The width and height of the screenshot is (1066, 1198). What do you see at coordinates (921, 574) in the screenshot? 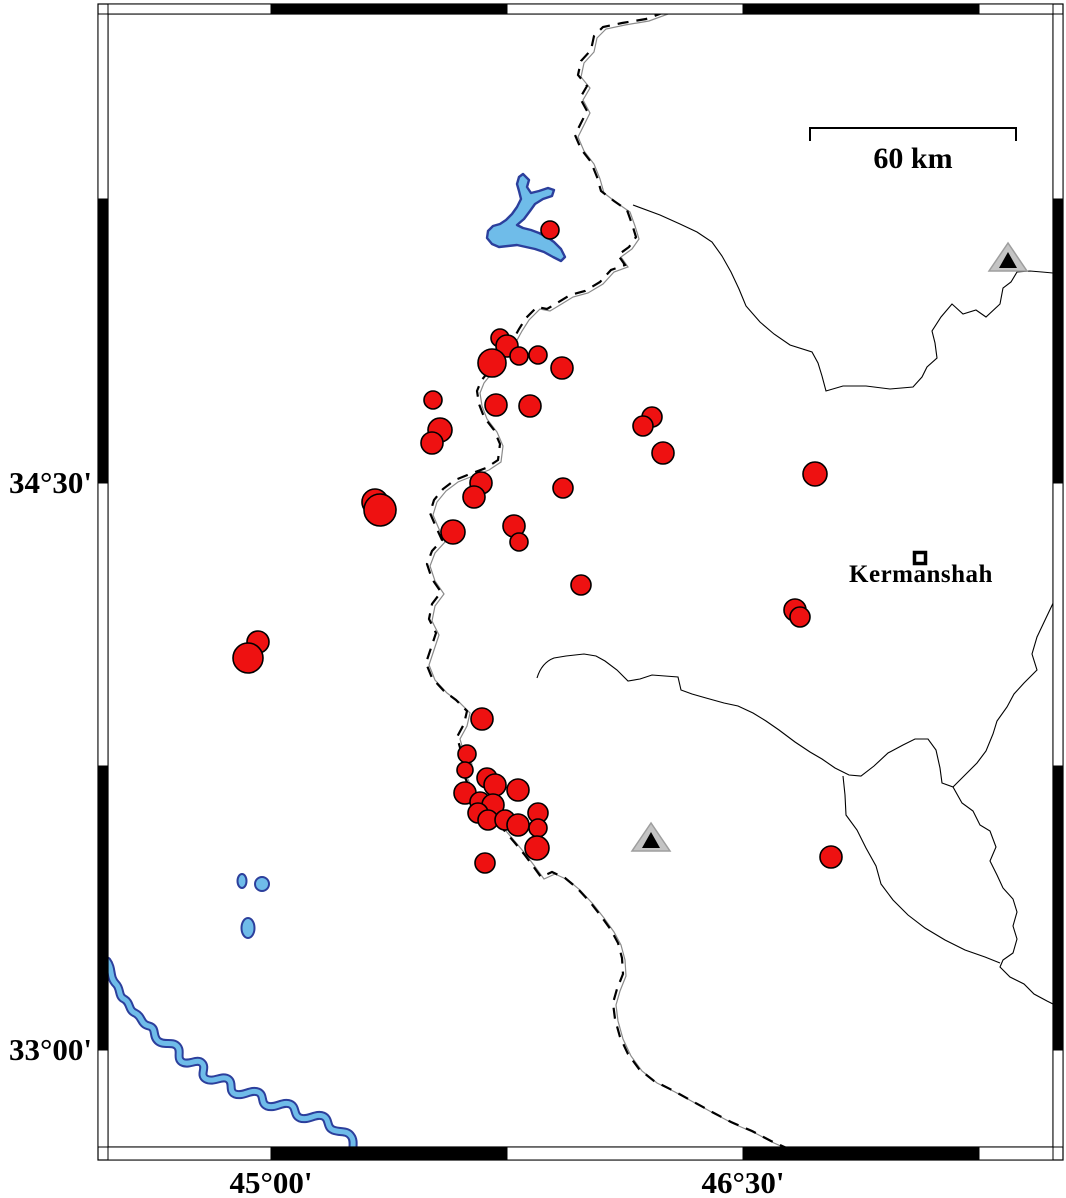
I see `city-label: Kermanshah` at bounding box center [921, 574].